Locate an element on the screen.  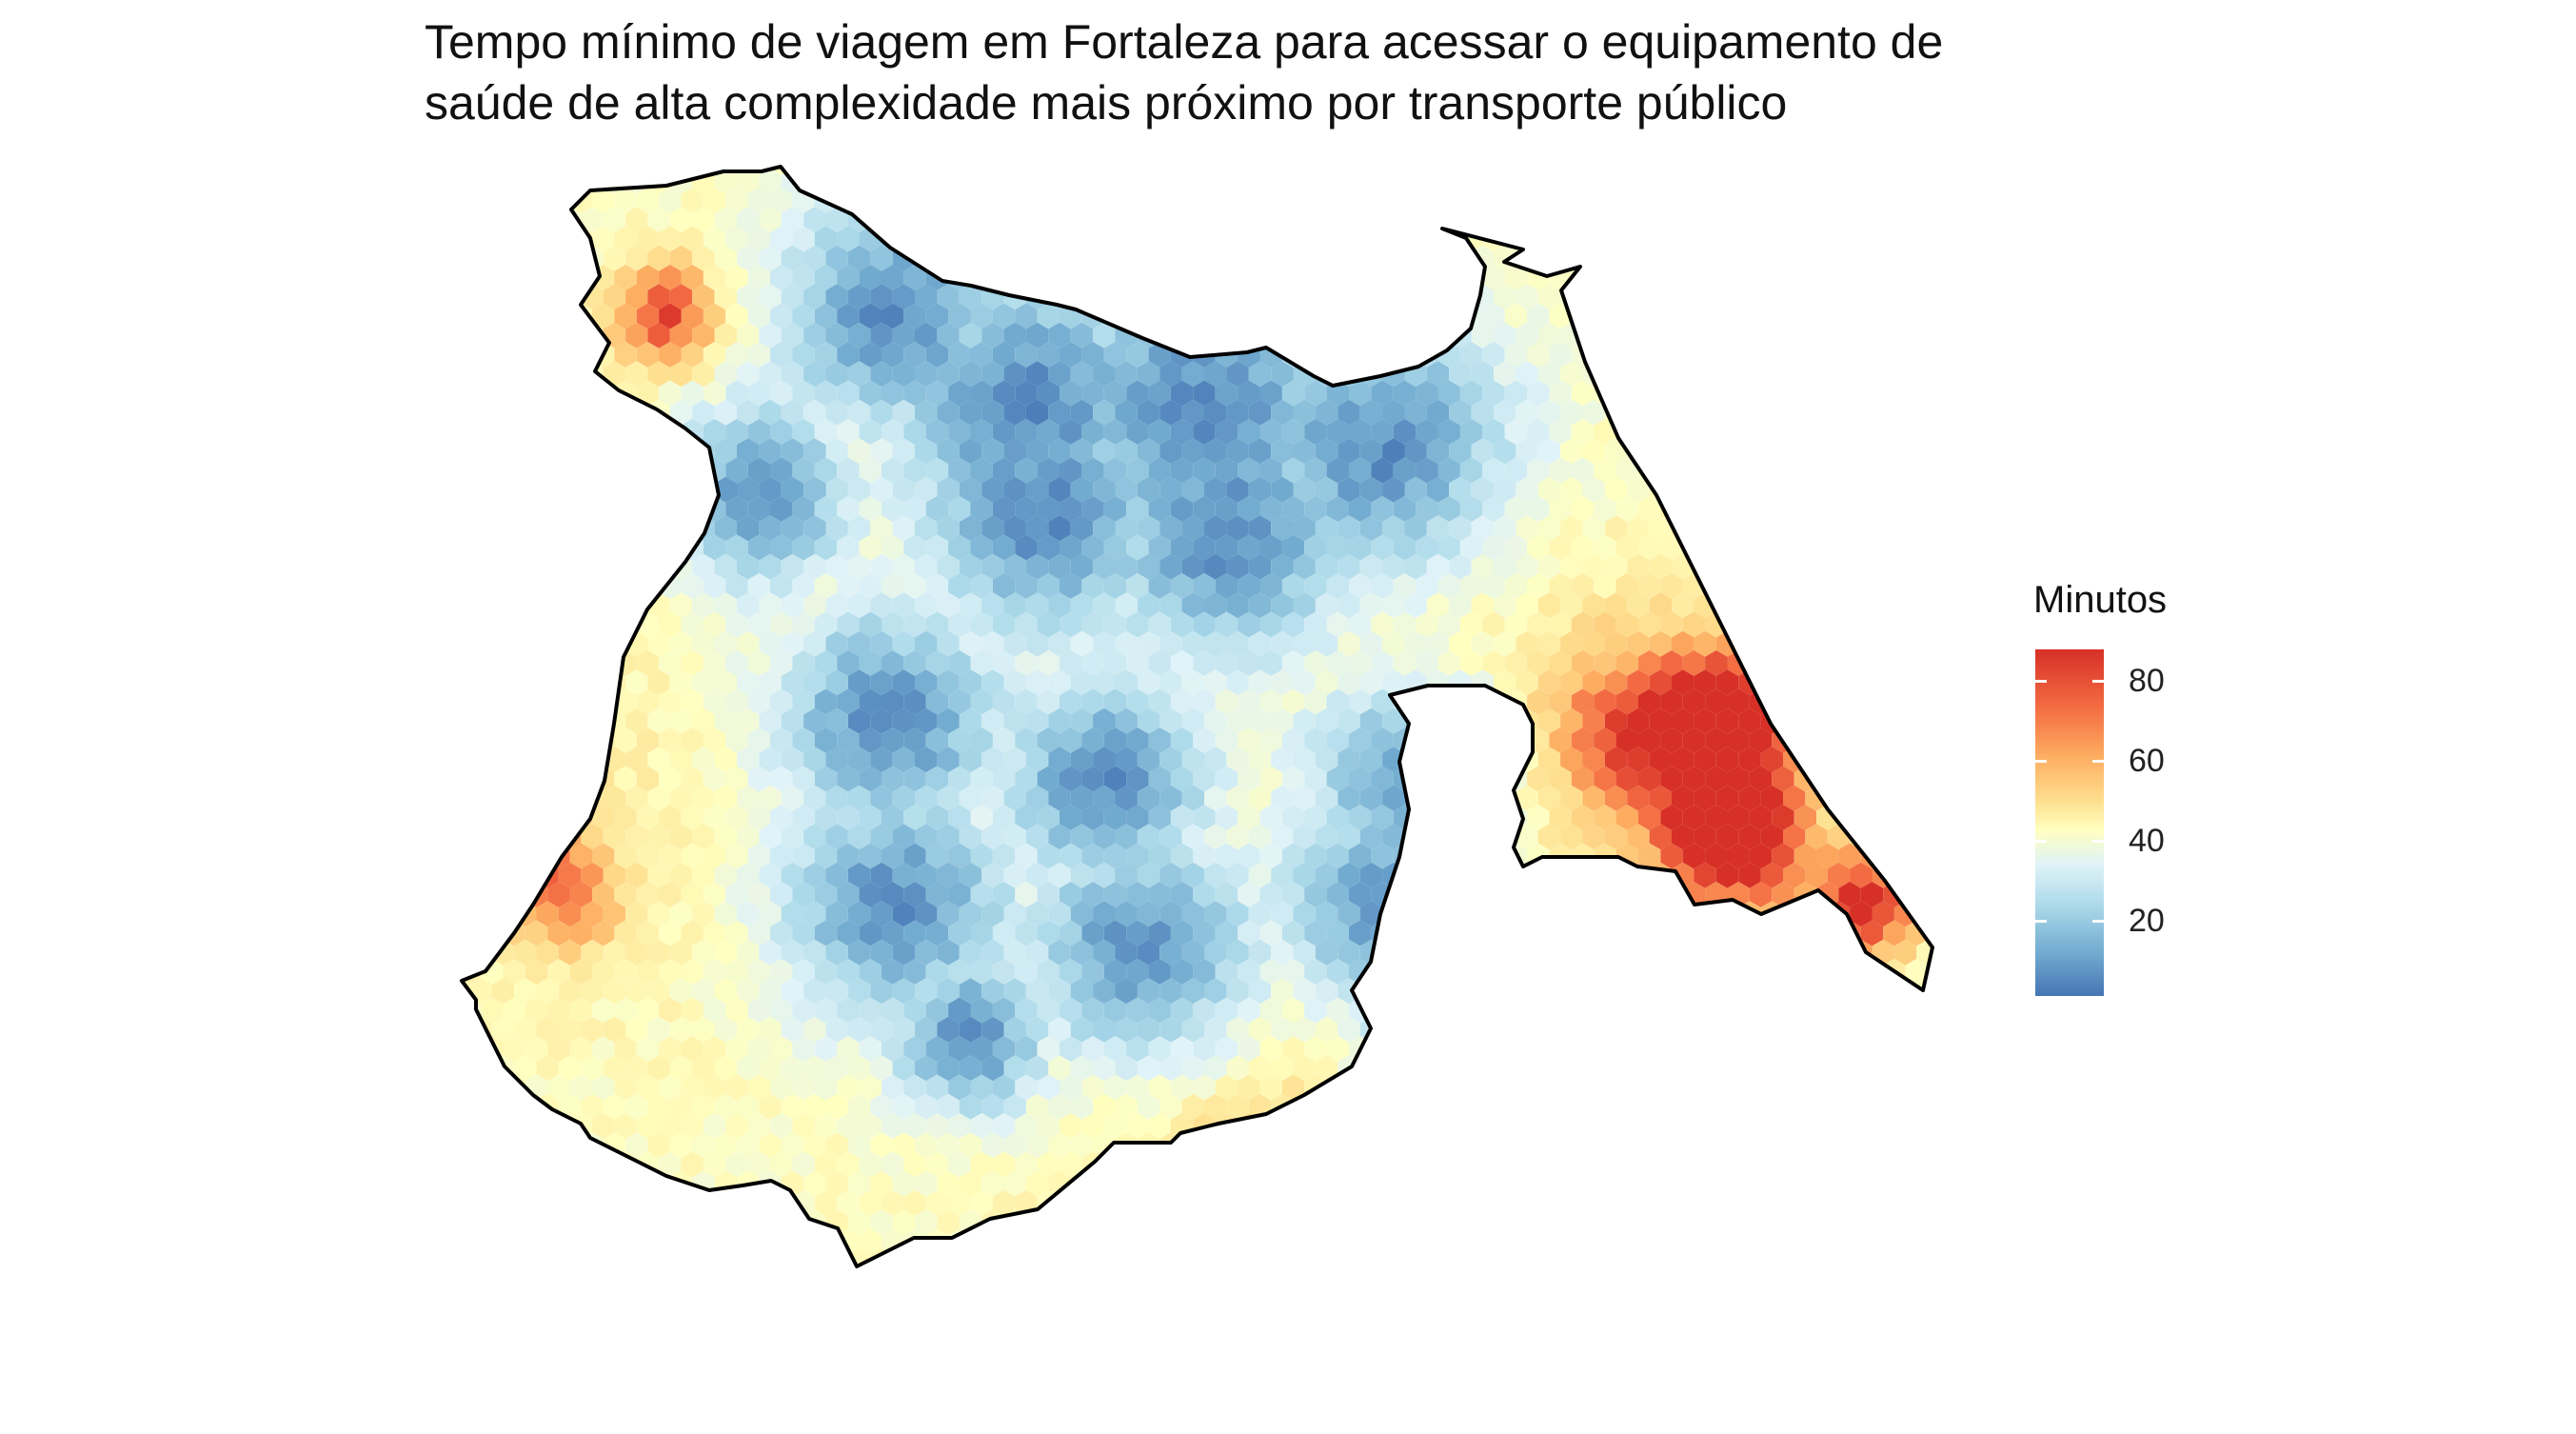
legend-tick-mark is located at coordinates (2041, 762).